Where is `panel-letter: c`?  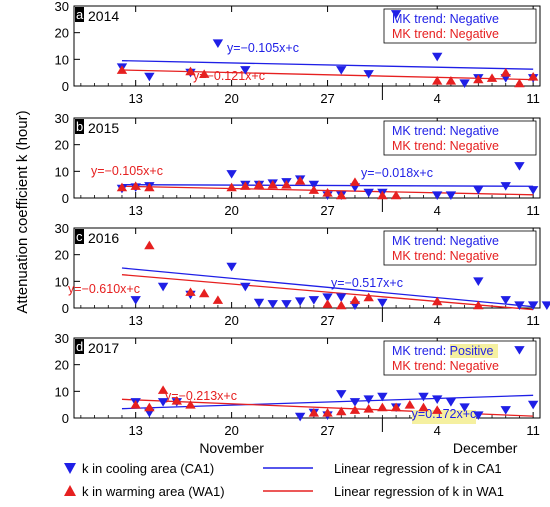
panel-letter: c is located at coordinates (79, 236).